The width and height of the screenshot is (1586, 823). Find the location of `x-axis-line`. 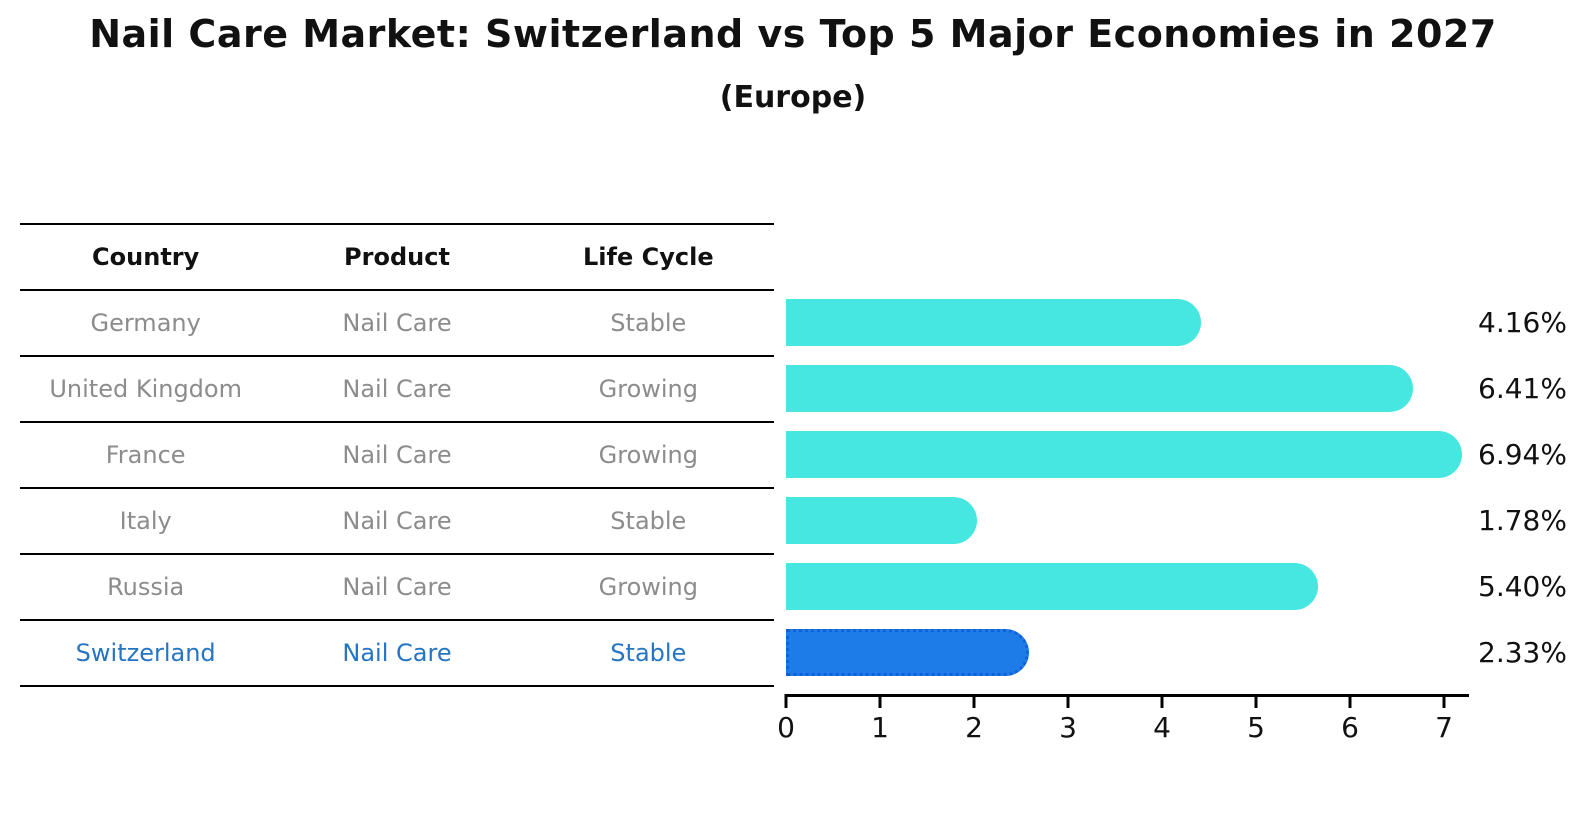

x-axis-line is located at coordinates (1127, 695).